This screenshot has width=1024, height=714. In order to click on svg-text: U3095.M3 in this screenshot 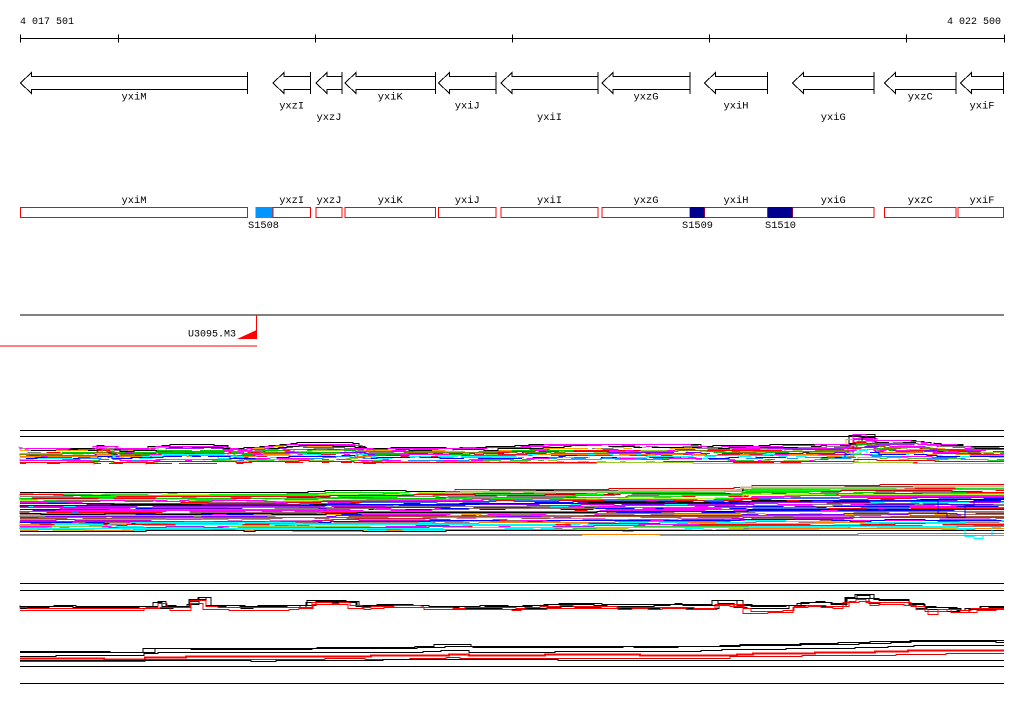, I will do `click(212, 335)`.